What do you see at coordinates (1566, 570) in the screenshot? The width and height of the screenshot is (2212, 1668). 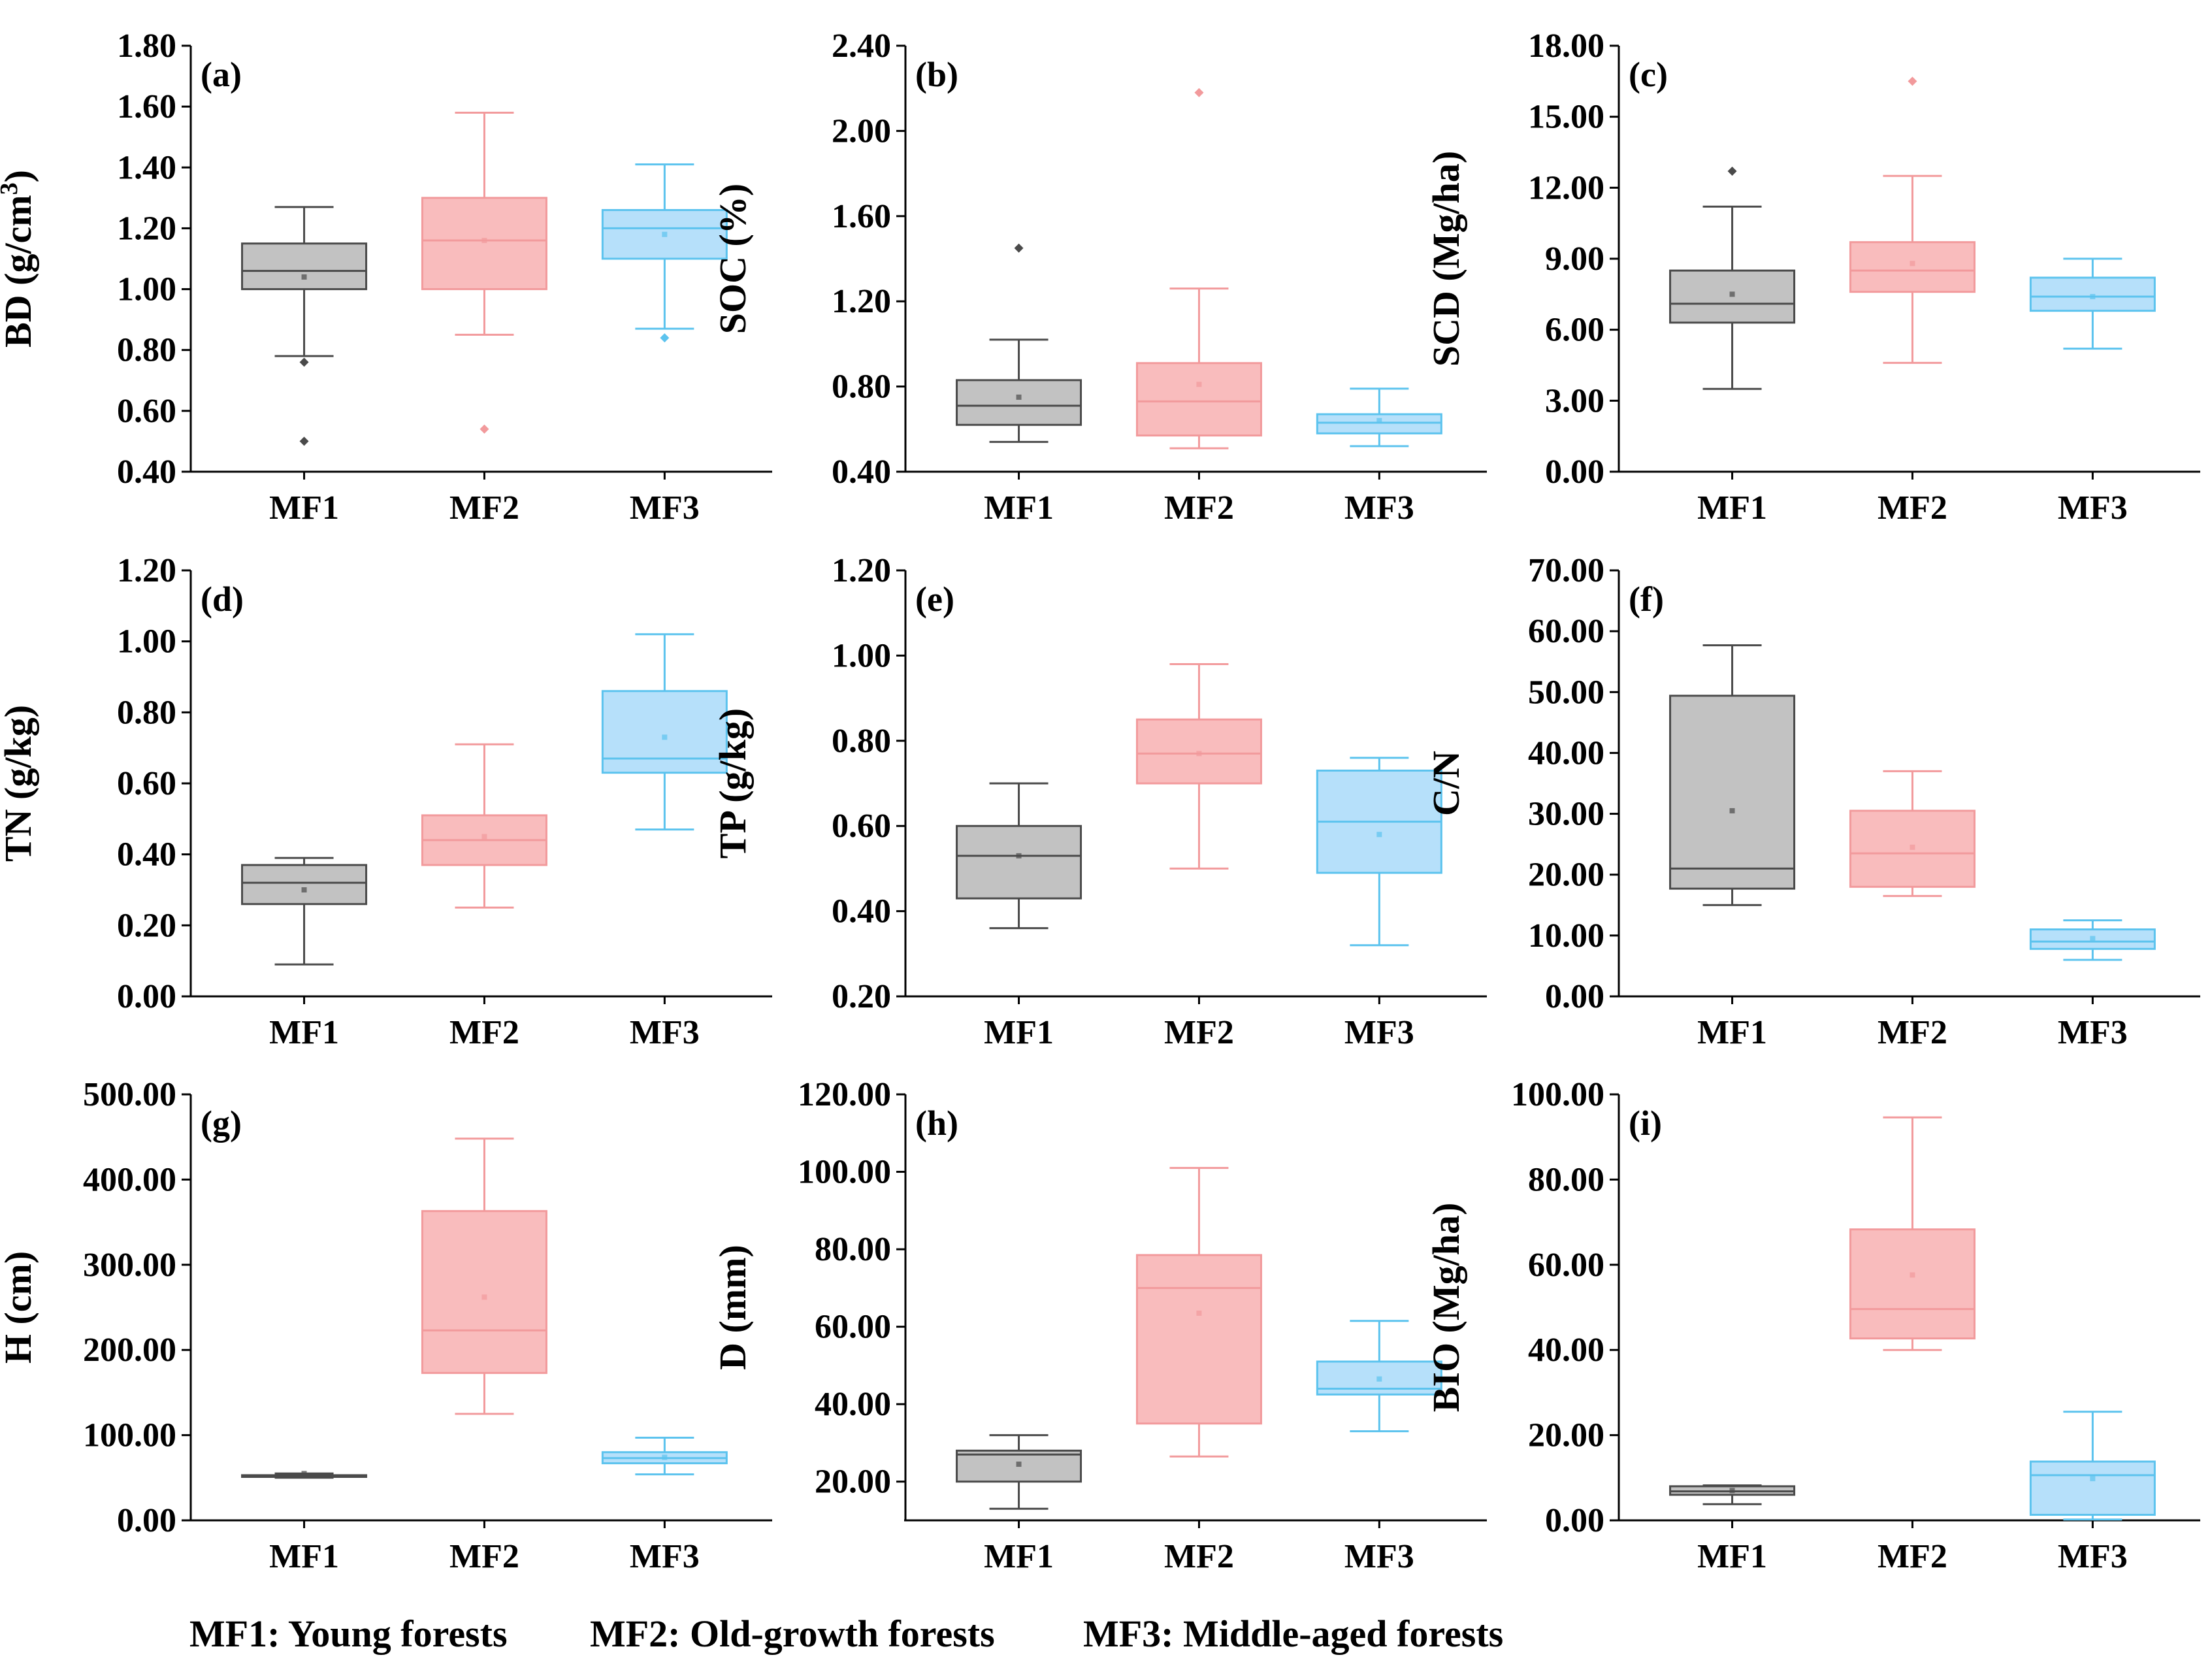 I see `y-tick-label: 70.00` at bounding box center [1566, 570].